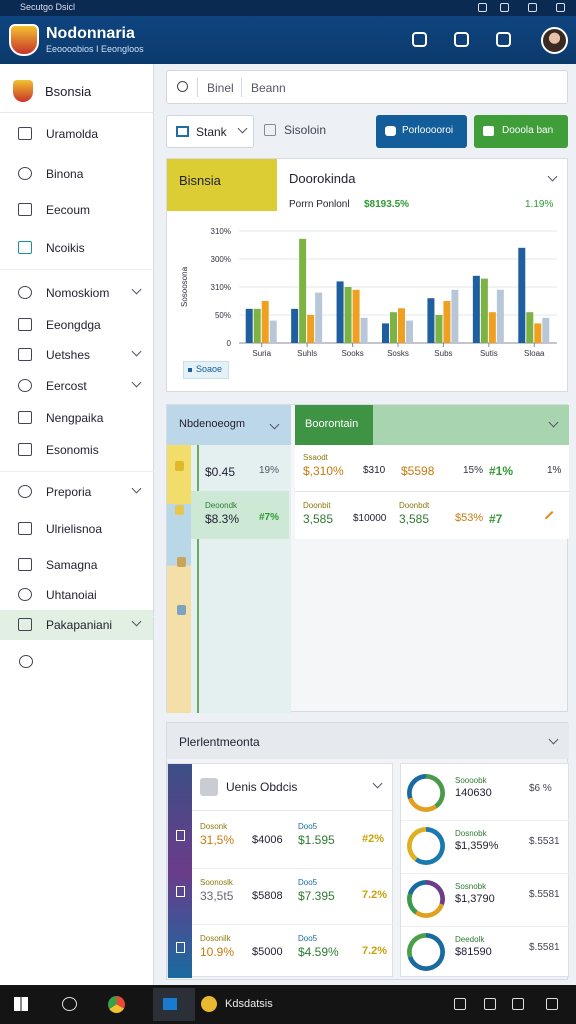 This screenshot has height=1024, width=576. Describe the element at coordinates (76, 565) in the screenshot. I see `sidebar-item: Samagna` at that location.